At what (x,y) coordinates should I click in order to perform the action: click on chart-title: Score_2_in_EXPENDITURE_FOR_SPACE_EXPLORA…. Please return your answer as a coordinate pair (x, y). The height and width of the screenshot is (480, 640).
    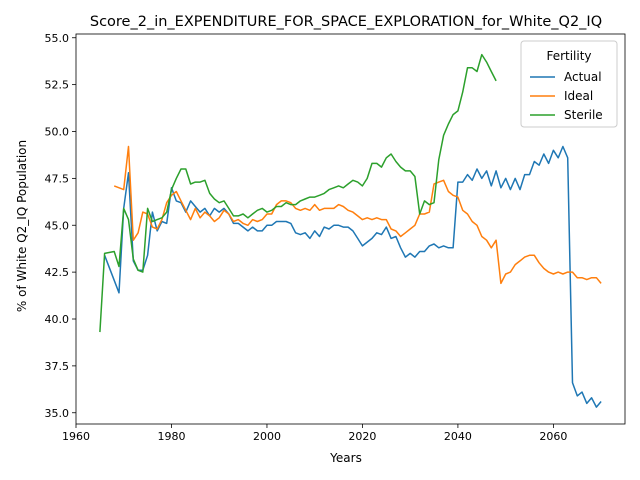
    Looking at the image, I should click on (346, 22).